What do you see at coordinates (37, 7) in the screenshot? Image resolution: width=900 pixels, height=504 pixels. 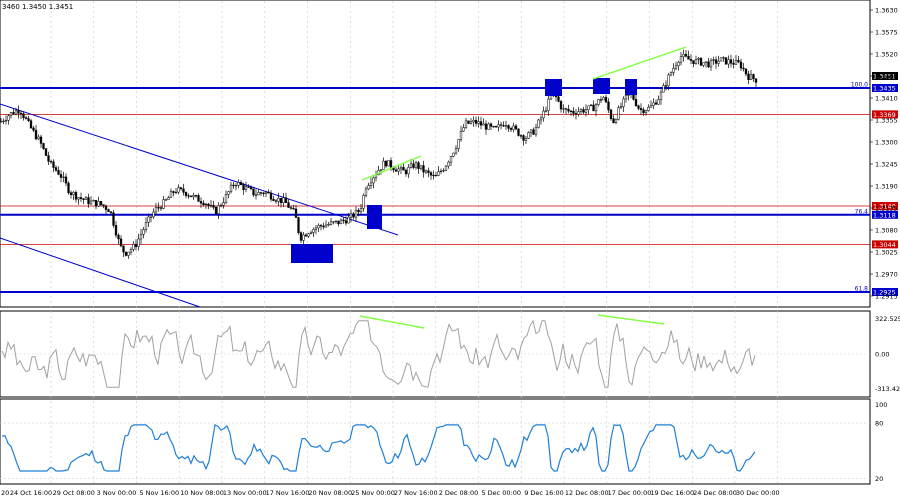 I see `symbol-info: 3460 1.3450 1.3451` at bounding box center [37, 7].